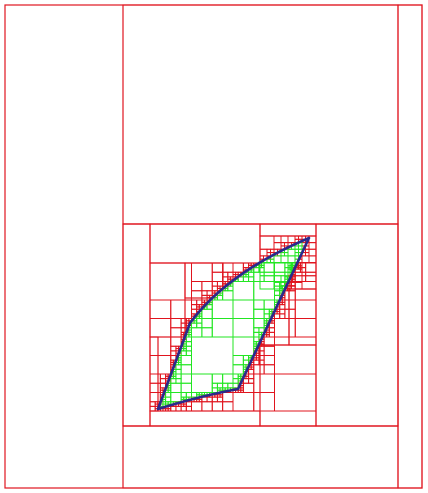  I want to click on inside-cell-grid, so click(231, 324).